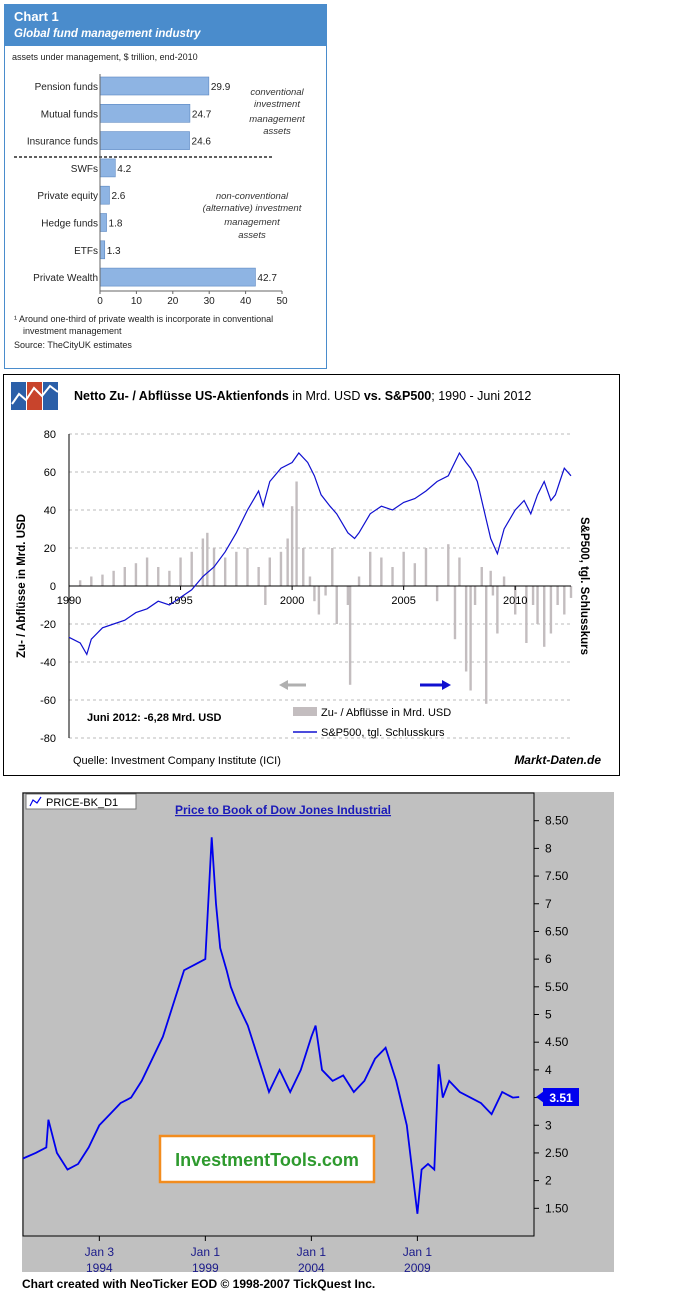 The image size is (679, 1300). What do you see at coordinates (403, 601) in the screenshot?
I see `x-tick-label: 2005` at bounding box center [403, 601].